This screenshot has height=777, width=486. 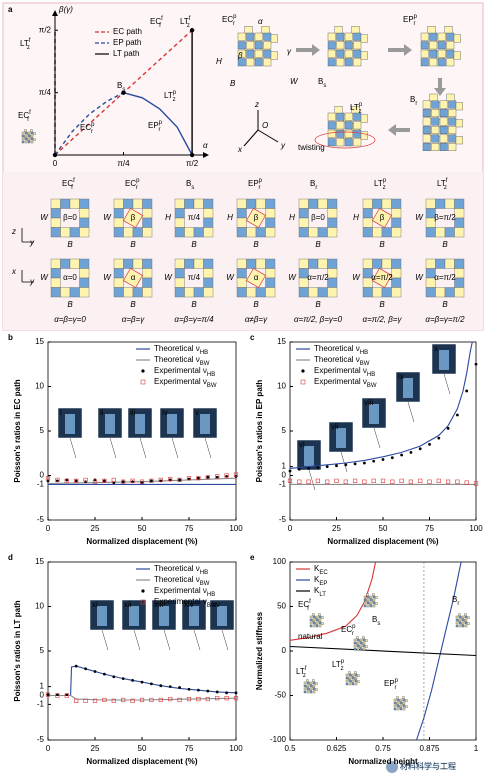 What do you see at coordinates (126, 53) in the screenshot?
I see `legend-label: LT path` at bounding box center [126, 53].